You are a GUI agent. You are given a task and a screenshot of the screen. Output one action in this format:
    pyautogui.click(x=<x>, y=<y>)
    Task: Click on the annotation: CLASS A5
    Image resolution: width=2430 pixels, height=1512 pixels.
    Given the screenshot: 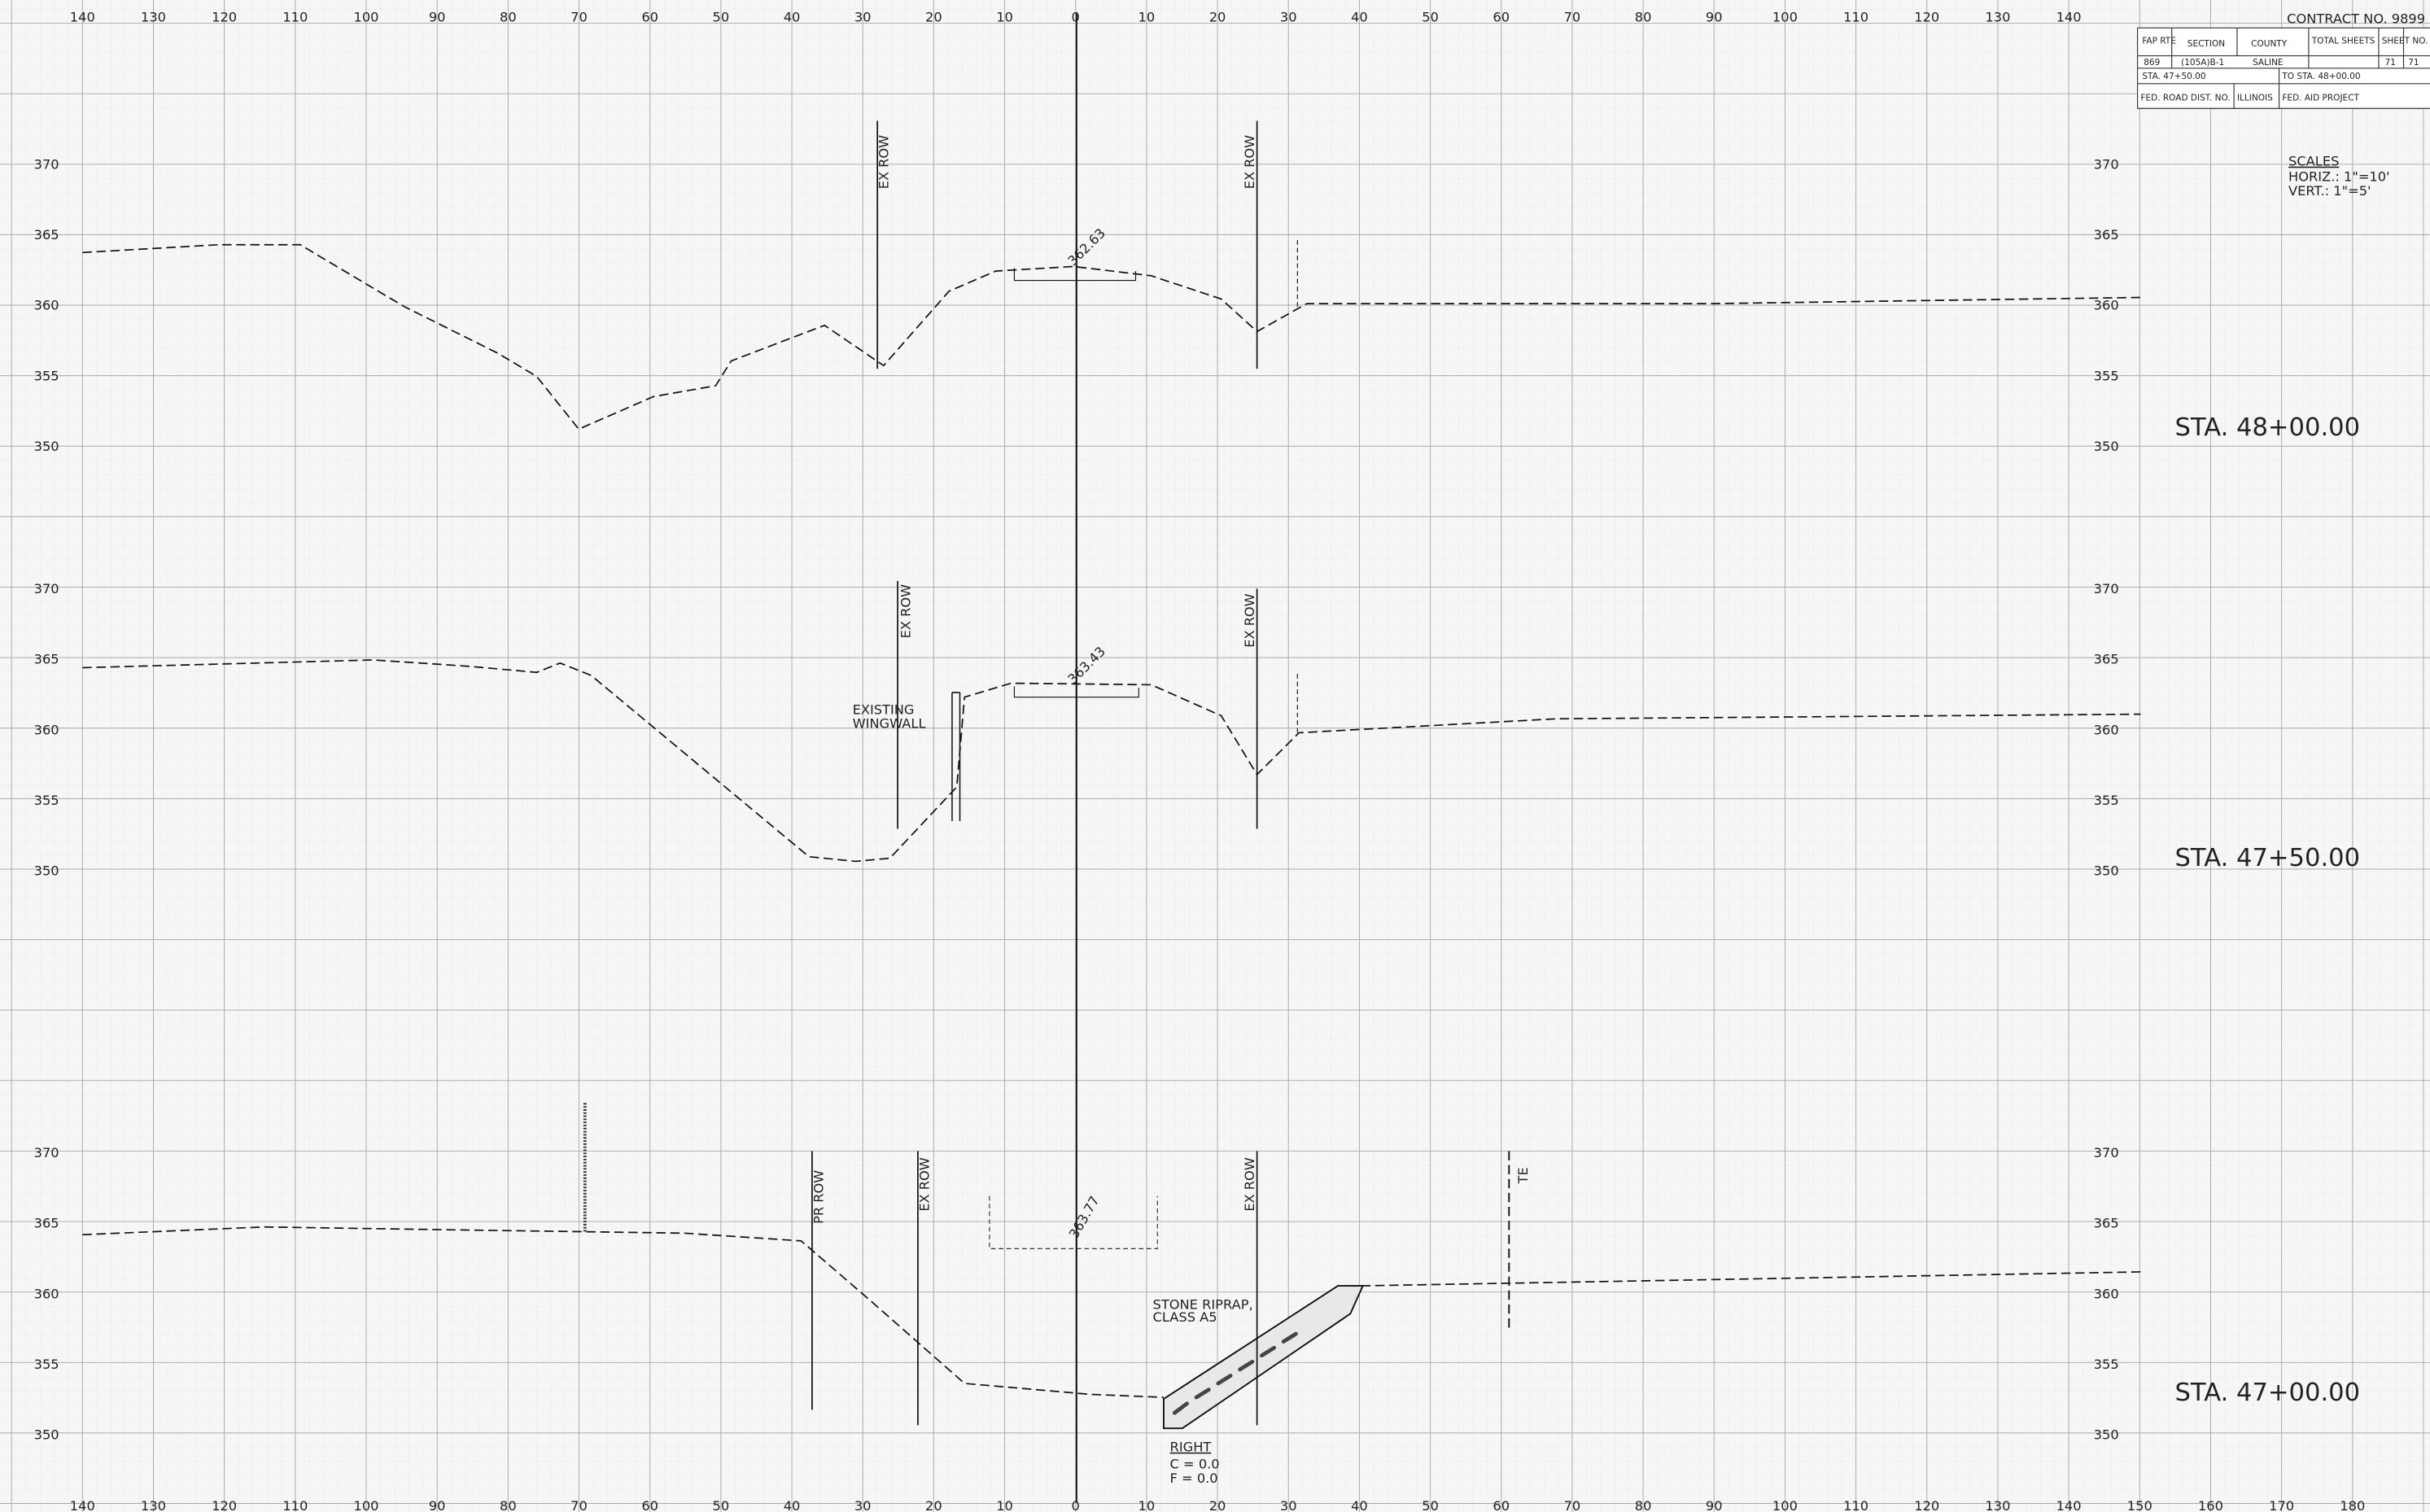 What is the action you would take?
    pyautogui.click(x=1185, y=1317)
    